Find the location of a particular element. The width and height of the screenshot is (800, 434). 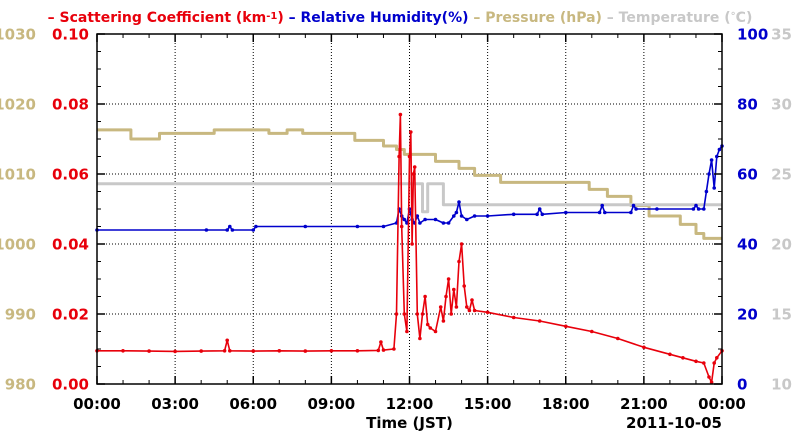

humidity-tick-label: 20 is located at coordinates (747, 315).